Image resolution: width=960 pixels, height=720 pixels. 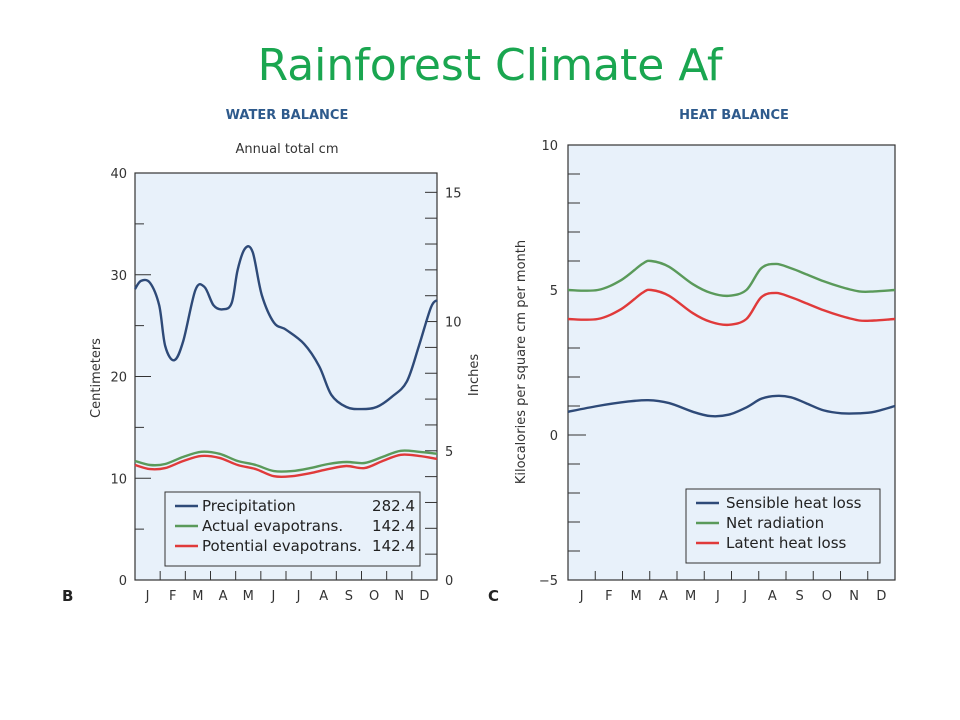 What do you see at coordinates (118, 276) in the screenshot?
I see `y-tick-label: 30` at bounding box center [118, 276].